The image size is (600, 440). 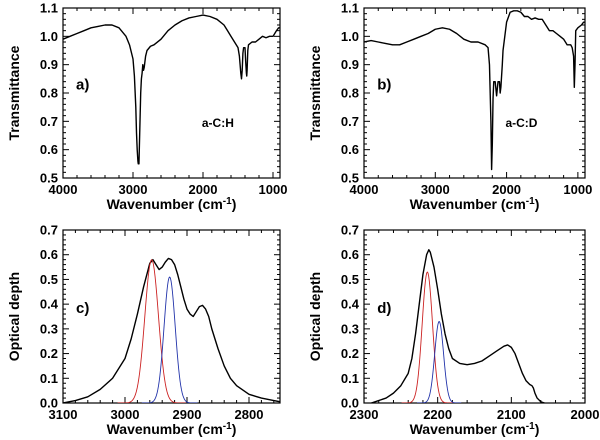 What do you see at coordinates (437, 414) in the screenshot?
I see `x-tick-label: 2200` at bounding box center [437, 414].